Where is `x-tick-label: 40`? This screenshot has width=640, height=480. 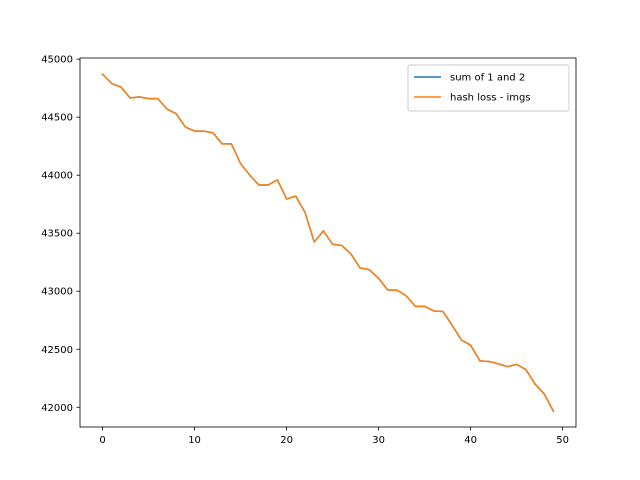
x-tick-label: 40 is located at coordinates (470, 440).